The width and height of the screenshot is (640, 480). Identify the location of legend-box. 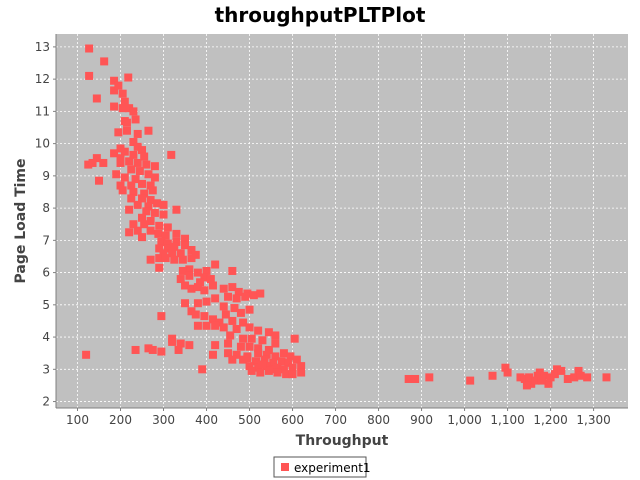
(320, 467).